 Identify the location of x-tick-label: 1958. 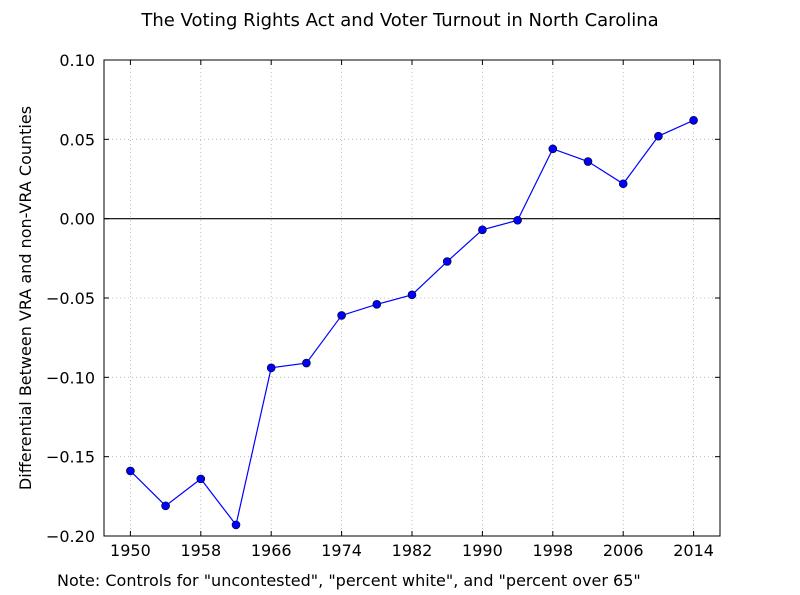
(200, 550).